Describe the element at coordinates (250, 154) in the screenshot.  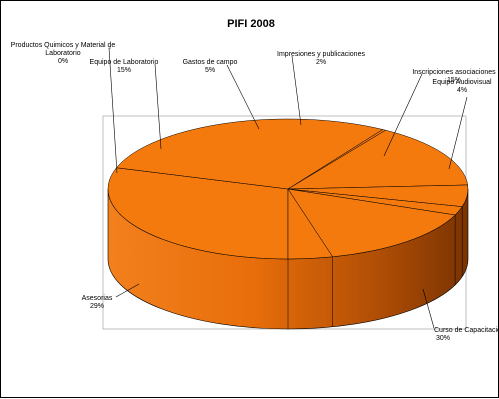
I see `pie-slice-asesorias` at that location.